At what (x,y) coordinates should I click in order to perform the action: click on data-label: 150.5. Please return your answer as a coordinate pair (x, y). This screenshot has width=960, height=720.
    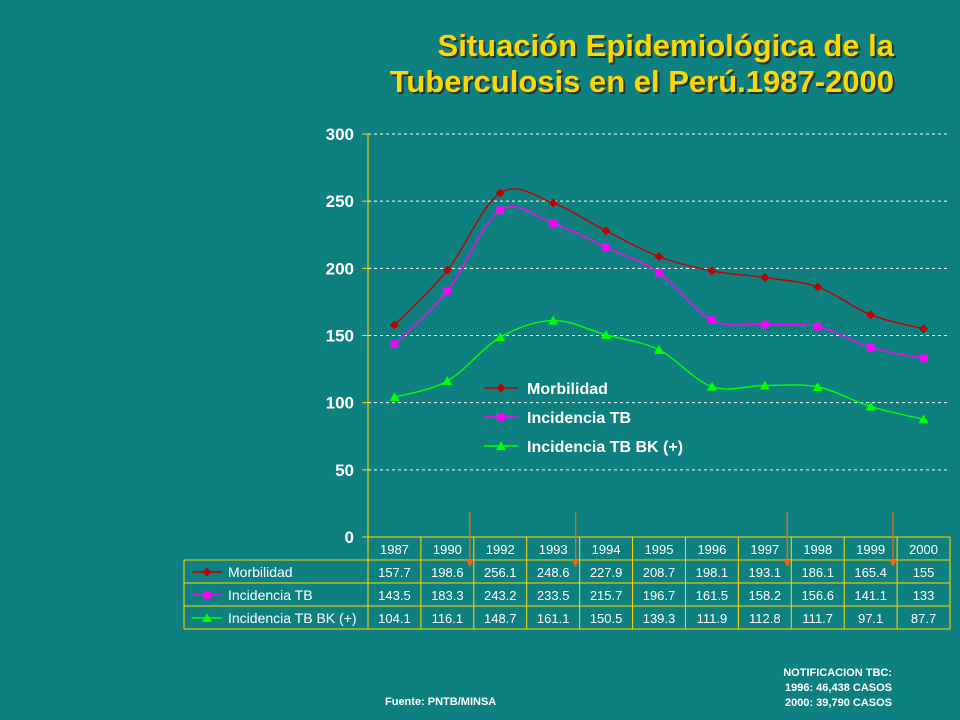
    Looking at the image, I should click on (606, 618).